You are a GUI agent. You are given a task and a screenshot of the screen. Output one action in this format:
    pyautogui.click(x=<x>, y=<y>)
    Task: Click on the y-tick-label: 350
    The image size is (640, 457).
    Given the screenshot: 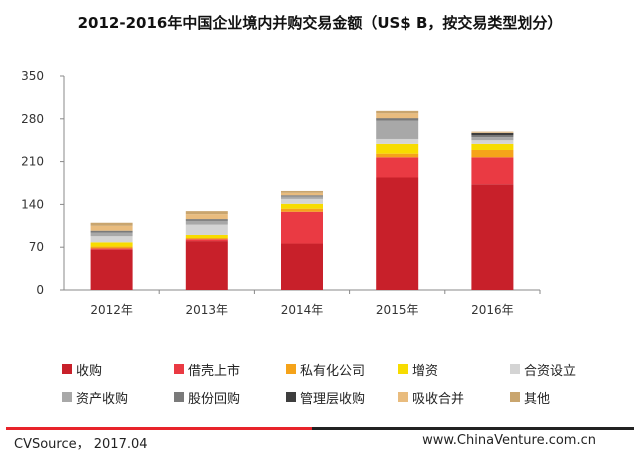 What is the action you would take?
    pyautogui.click(x=32, y=76)
    